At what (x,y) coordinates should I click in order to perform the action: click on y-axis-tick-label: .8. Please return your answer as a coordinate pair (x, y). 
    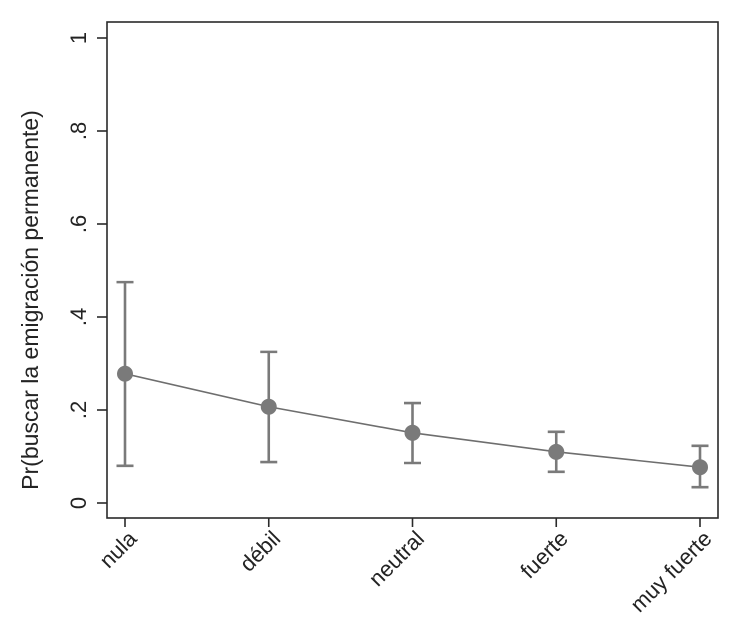
    Looking at the image, I should click on (78, 131).